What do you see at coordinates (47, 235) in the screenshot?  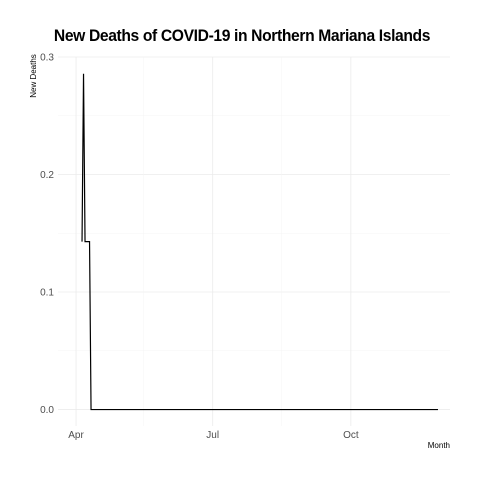 I see `y-axis-ticks: 0.0 0.1 0.2 0.3` at bounding box center [47, 235].